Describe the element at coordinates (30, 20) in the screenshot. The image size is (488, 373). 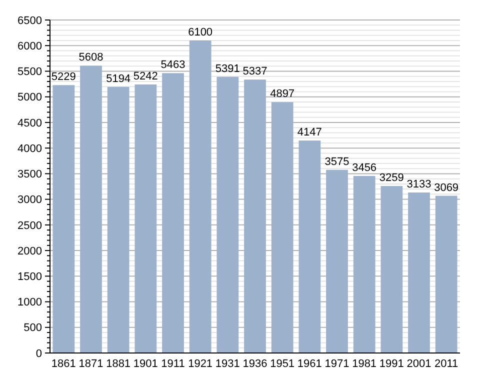
I see `y-tick-label: 6500` at that location.